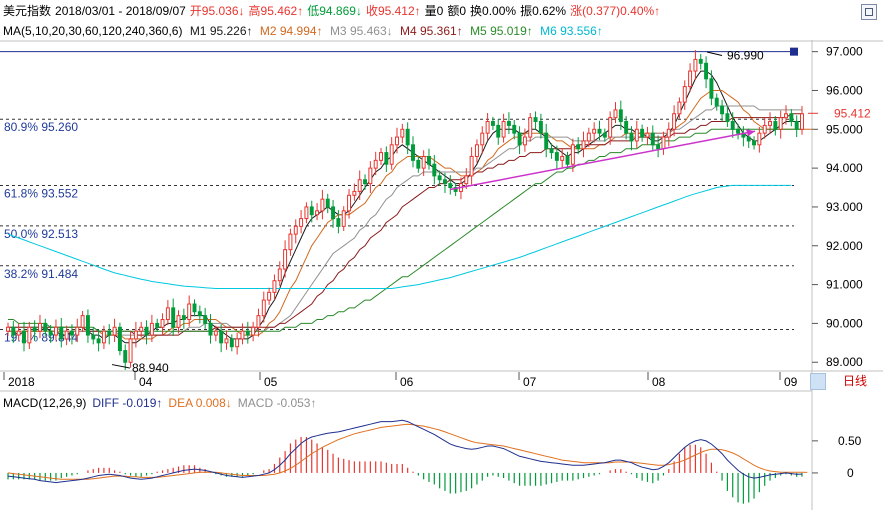 Image resolution: width=883 pixels, height=510 pixels. What do you see at coordinates (271, 382) in the screenshot?
I see `x-tick-label: 05` at bounding box center [271, 382].